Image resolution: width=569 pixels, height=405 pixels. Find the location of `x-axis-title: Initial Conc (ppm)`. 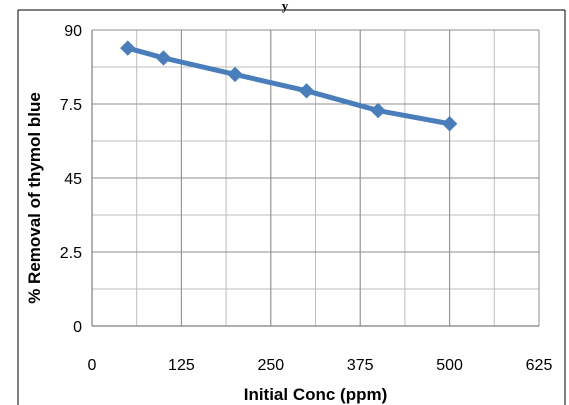

x-axis-title: Initial Conc (ppm) is located at coordinates (316, 394).